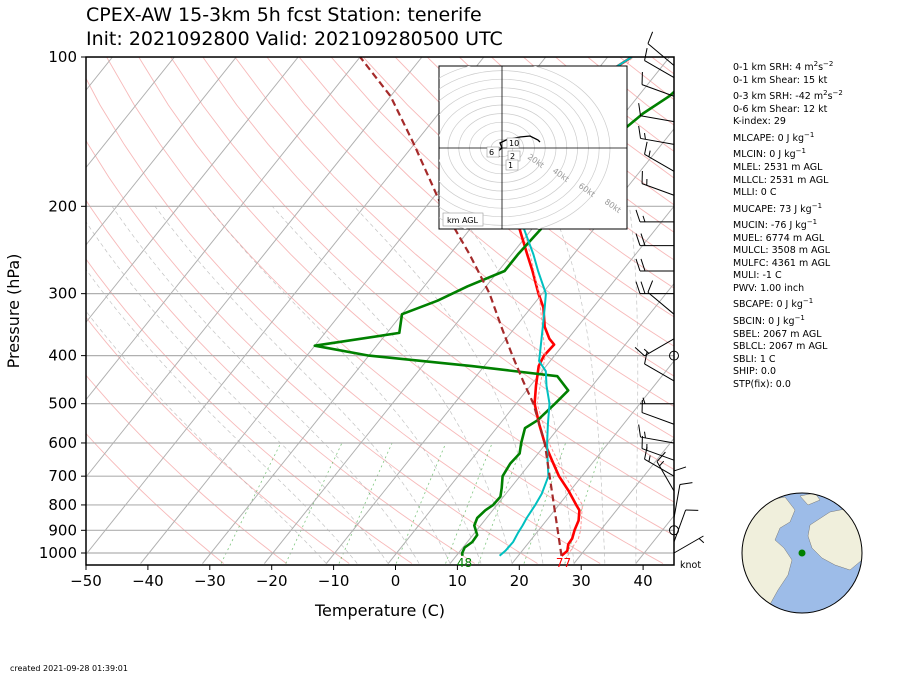 The image size is (906, 675). I want to click on index-line: MLEL: 2531 m AGL, so click(778, 168).